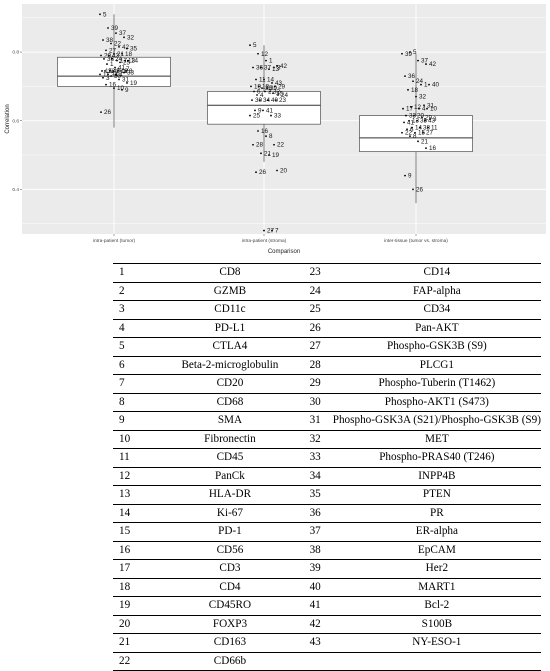  What do you see at coordinates (327, 531) in the screenshot?
I see `legend-row: 15 PD-1 37 ER-alpha` at bounding box center [327, 531].